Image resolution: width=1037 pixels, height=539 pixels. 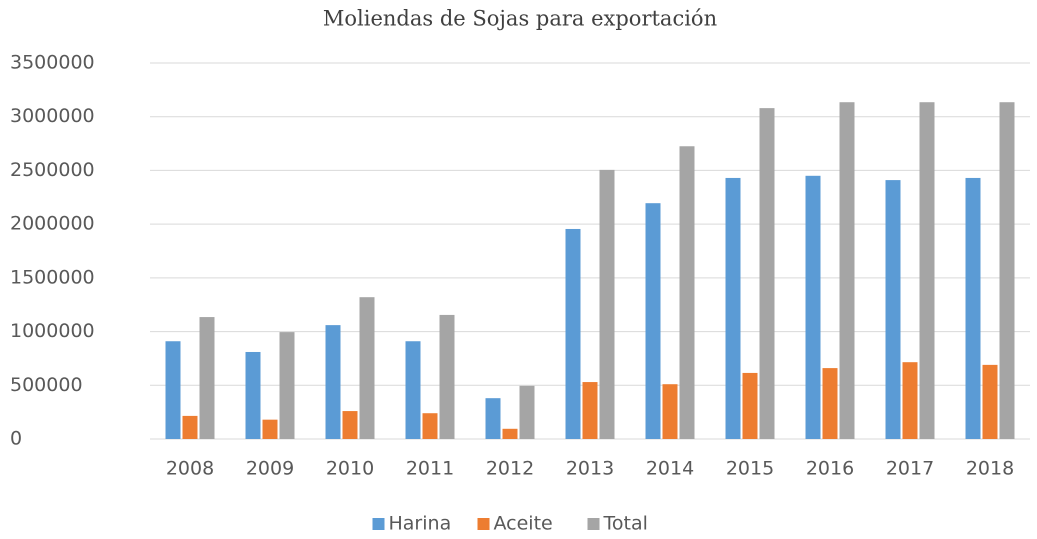 I want to click on legend-label: Aceite, so click(x=523, y=524).